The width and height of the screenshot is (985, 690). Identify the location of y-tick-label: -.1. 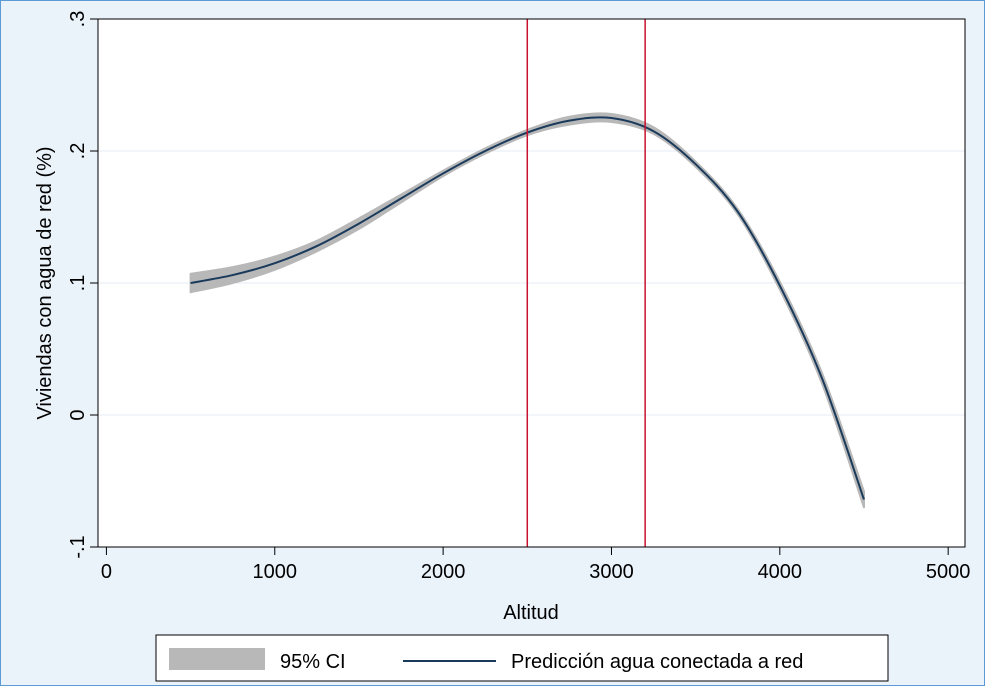
(78, 546).